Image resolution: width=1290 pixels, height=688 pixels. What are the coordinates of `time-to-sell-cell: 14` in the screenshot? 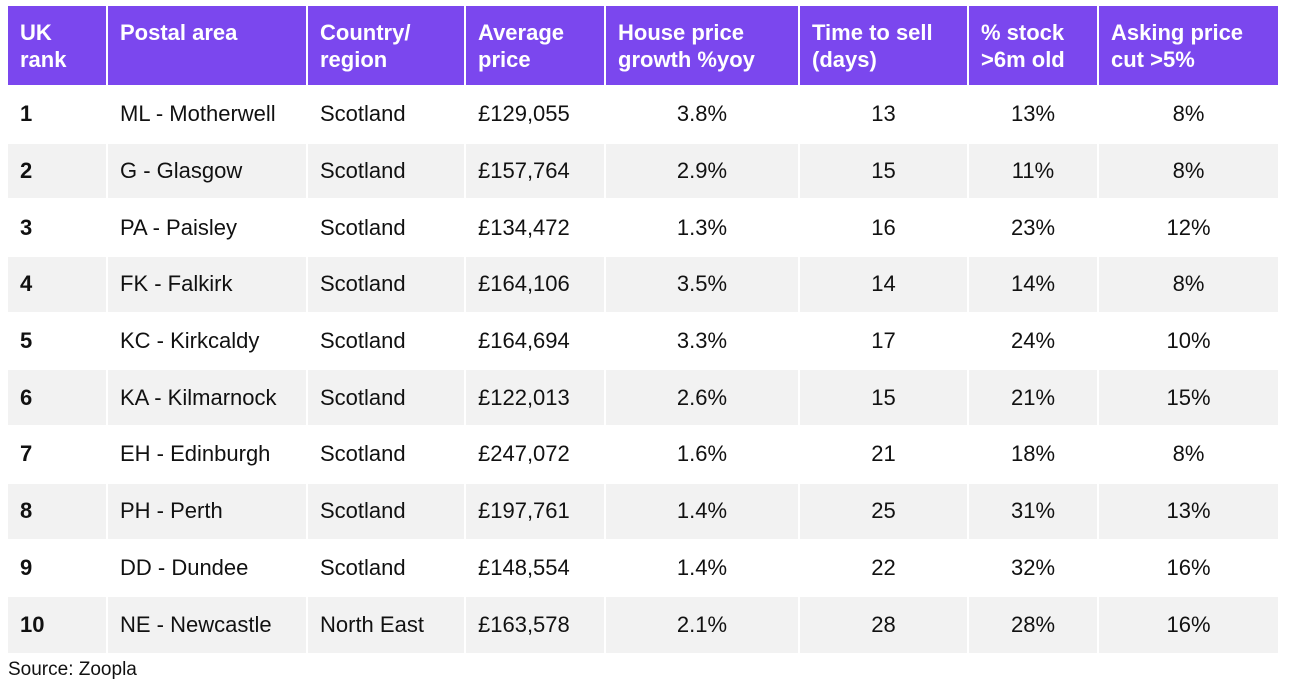 It's located at (884, 284).